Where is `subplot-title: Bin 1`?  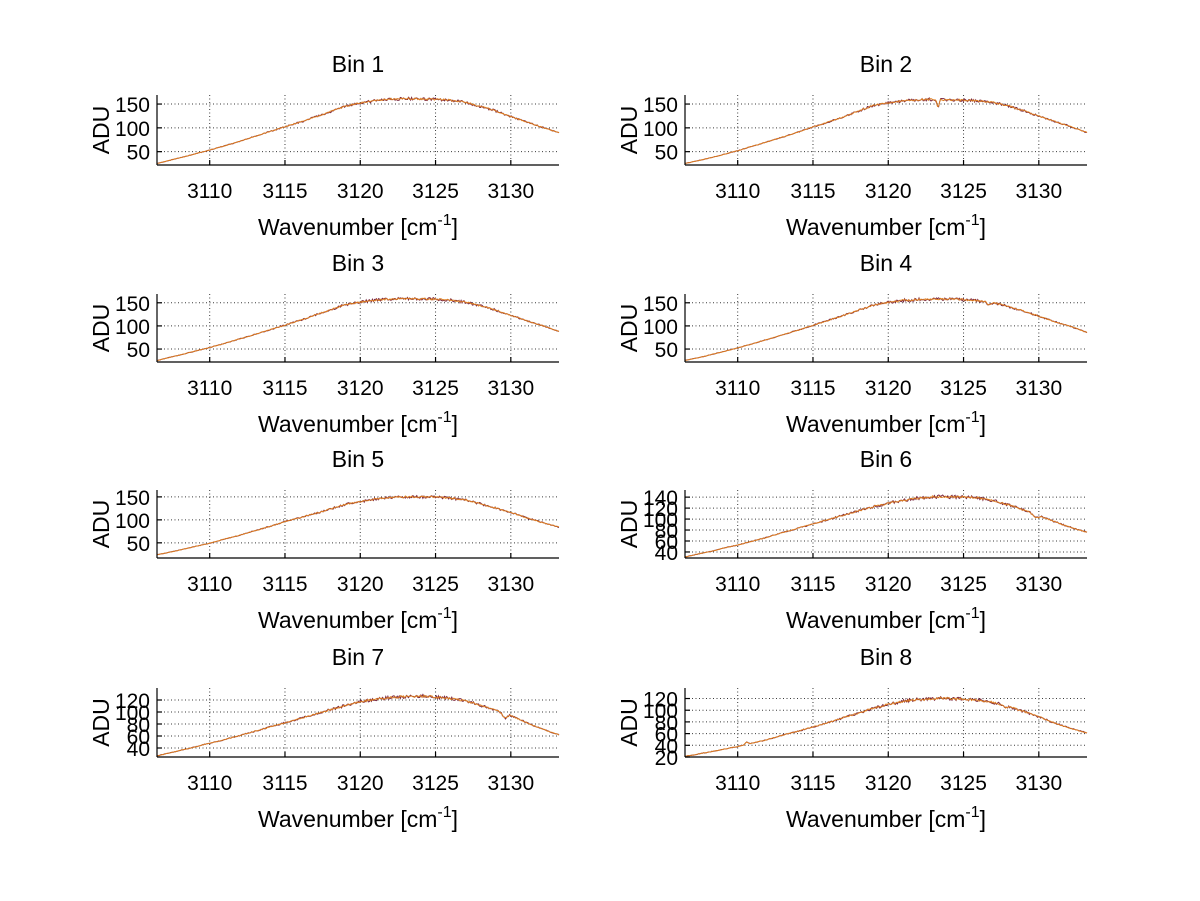 subplot-title: Bin 1 is located at coordinates (358, 64).